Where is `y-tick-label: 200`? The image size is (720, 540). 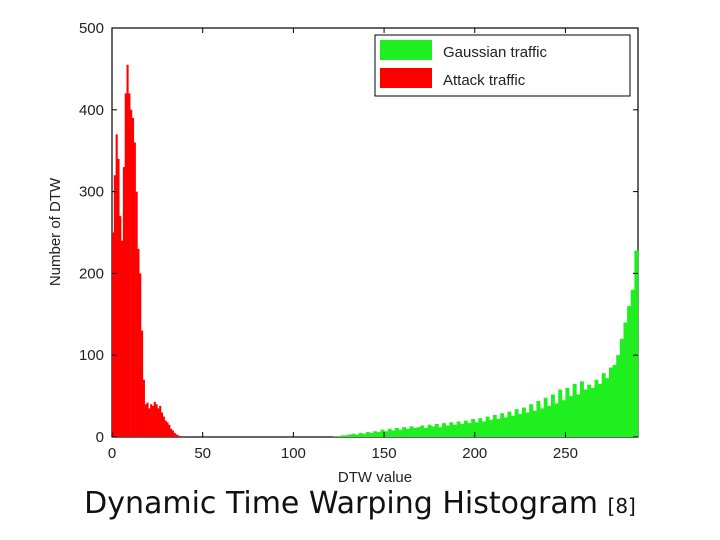
y-tick-label: 200 is located at coordinates (91, 273).